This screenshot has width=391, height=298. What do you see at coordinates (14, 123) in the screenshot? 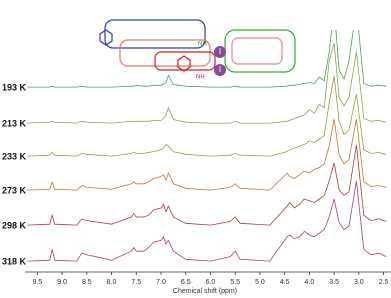
I see `series-label: 213 K` at bounding box center [14, 123].